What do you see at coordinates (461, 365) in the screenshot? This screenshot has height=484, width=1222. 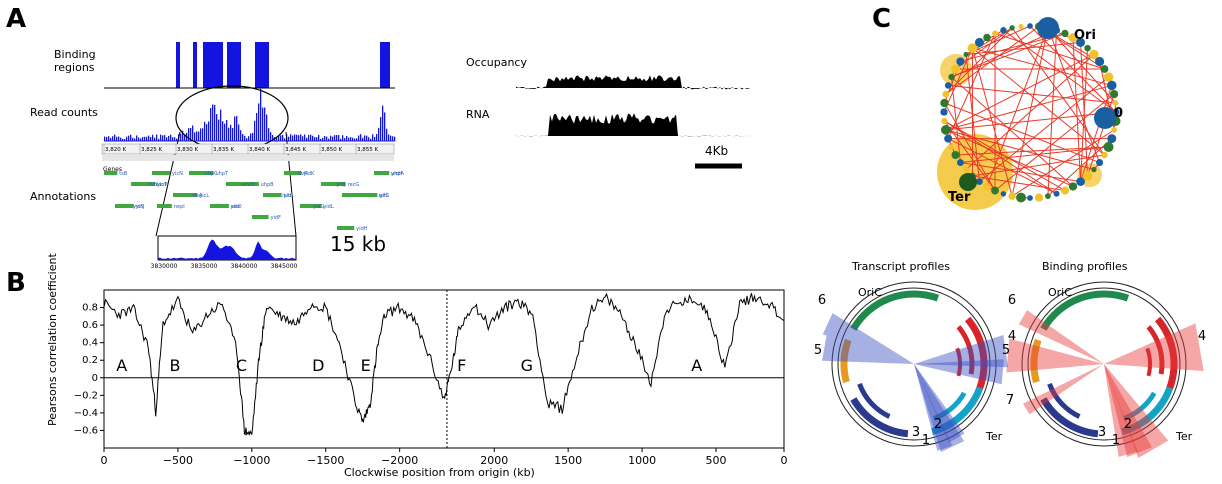 I see `domain-label: F` at bounding box center [461, 365].